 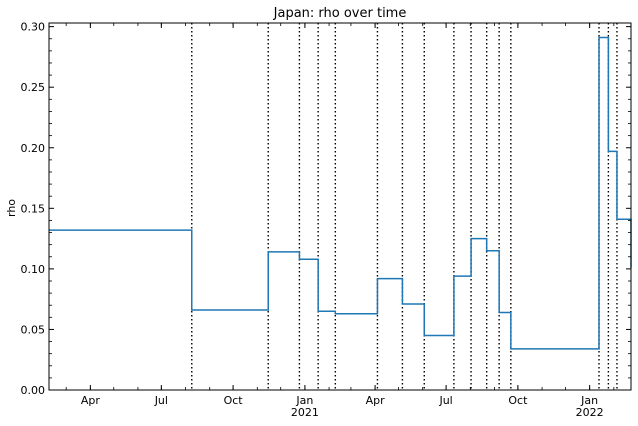 I want to click on y-tick-label: 0.00, so click(x=33, y=390).